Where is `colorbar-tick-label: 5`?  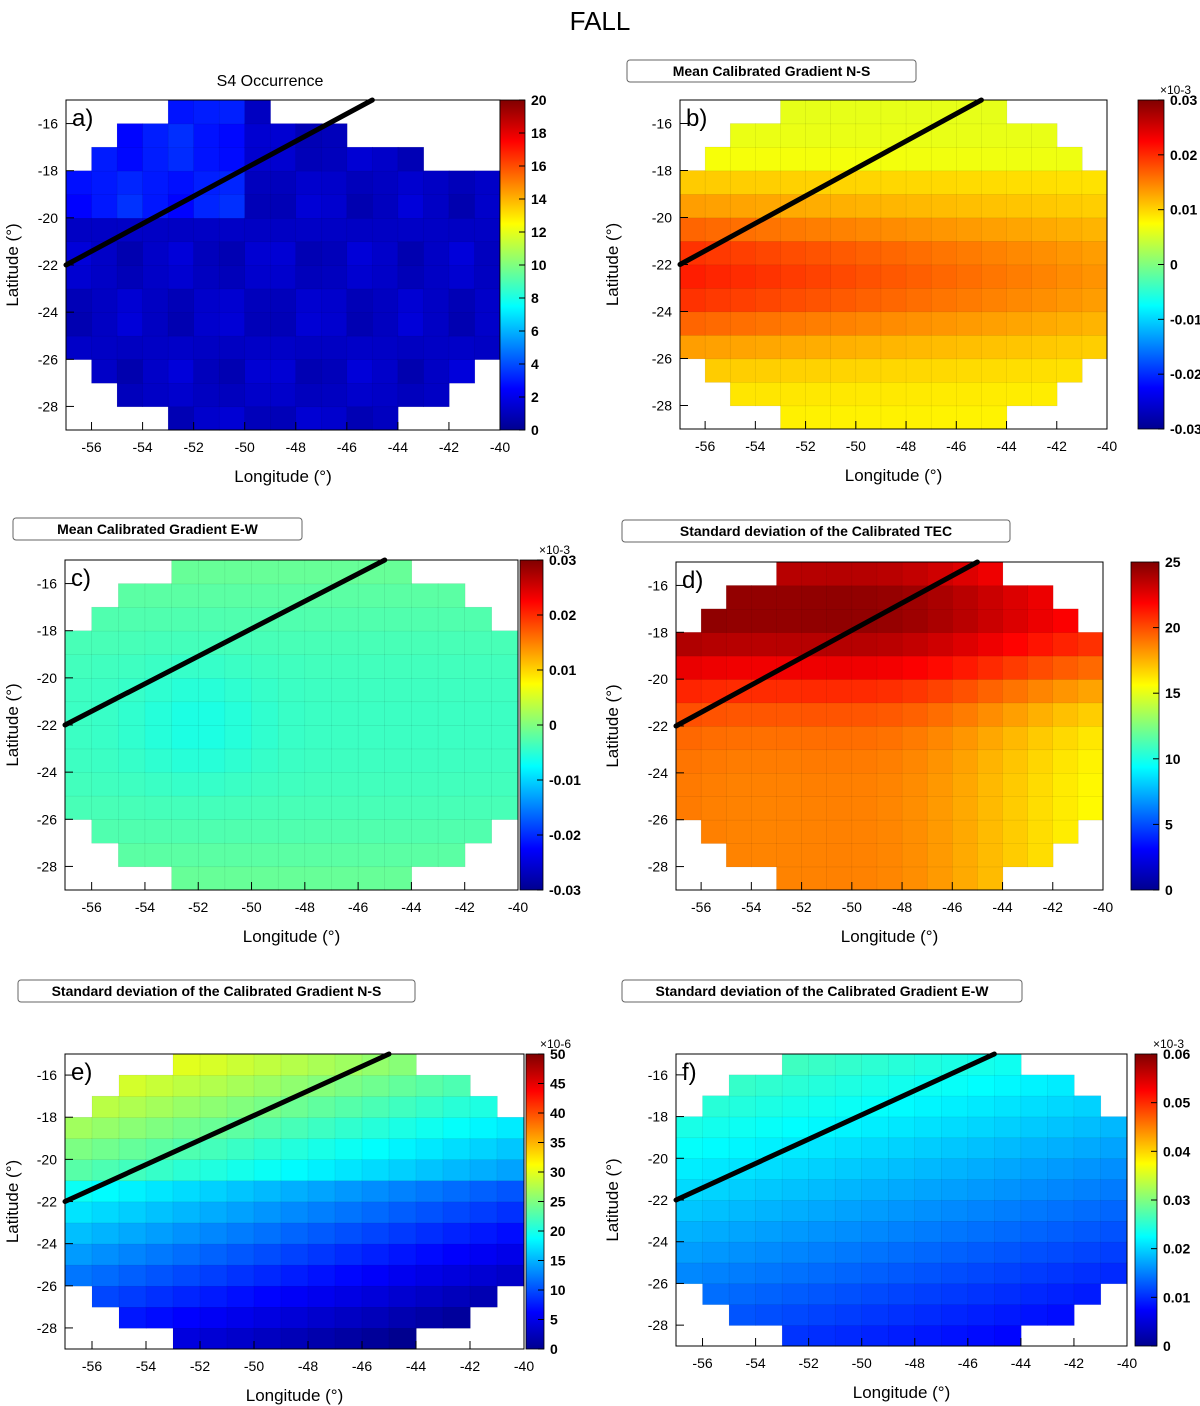
colorbar-tick-label: 5 is located at coordinates (554, 1320).